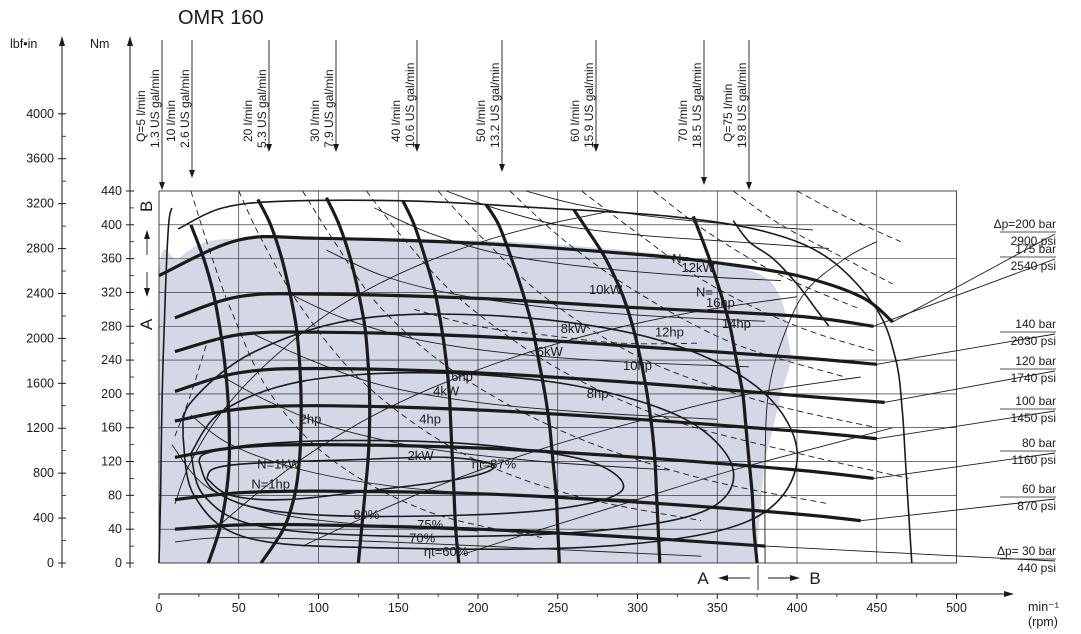  I want to click on flow-label-metric: Q=75 l/min, so click(728, 113).